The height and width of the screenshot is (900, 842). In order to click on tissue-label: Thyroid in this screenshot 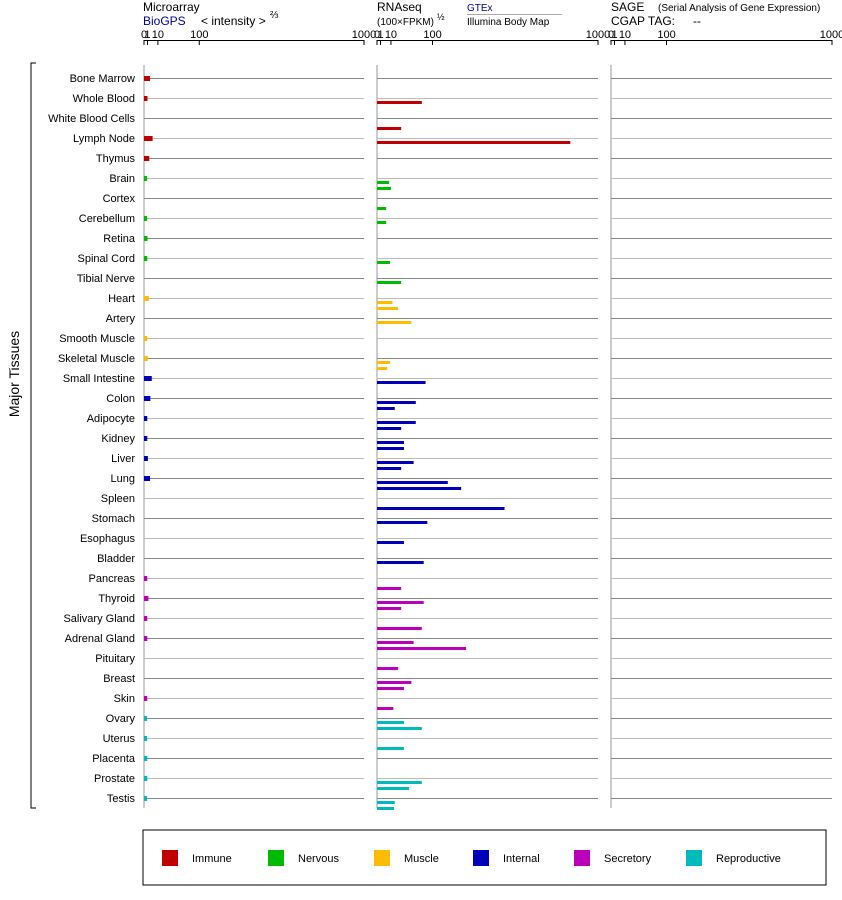, I will do `click(116, 599)`.